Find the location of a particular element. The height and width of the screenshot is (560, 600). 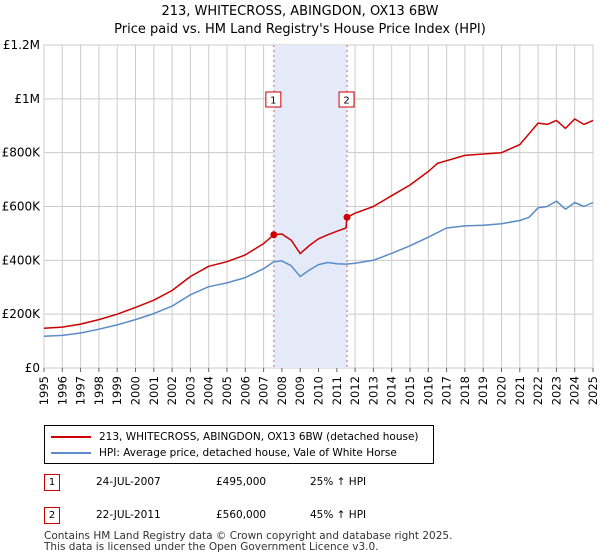

y-tick-label: £600K is located at coordinates (22, 207).